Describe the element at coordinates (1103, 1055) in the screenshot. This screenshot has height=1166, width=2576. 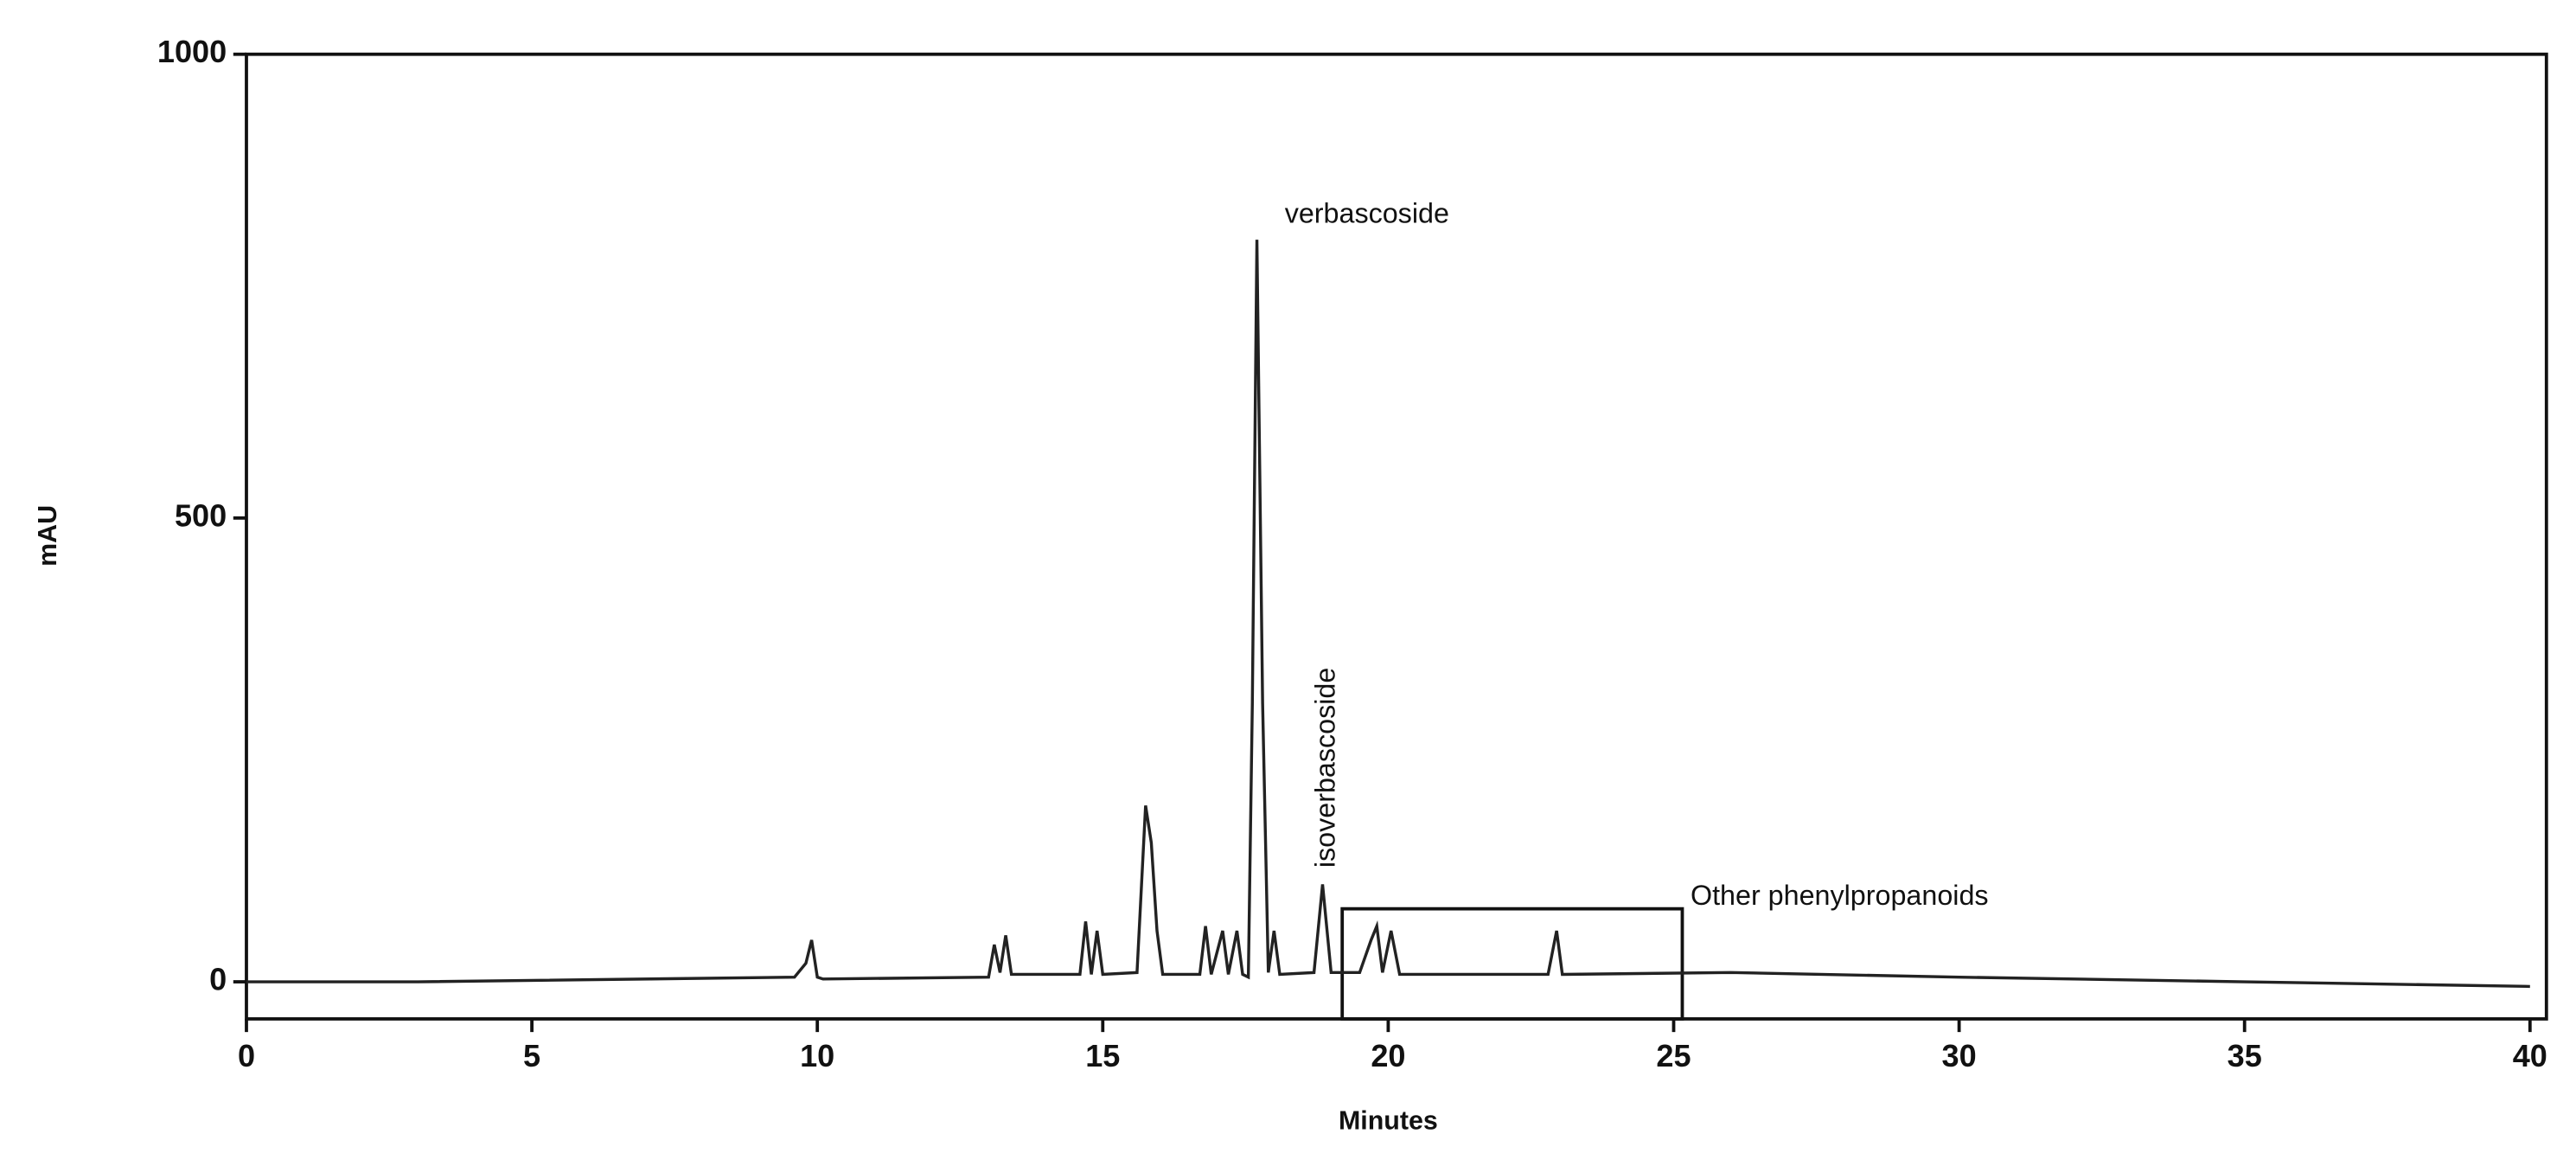
I see `x-tick-label: 15` at that location.